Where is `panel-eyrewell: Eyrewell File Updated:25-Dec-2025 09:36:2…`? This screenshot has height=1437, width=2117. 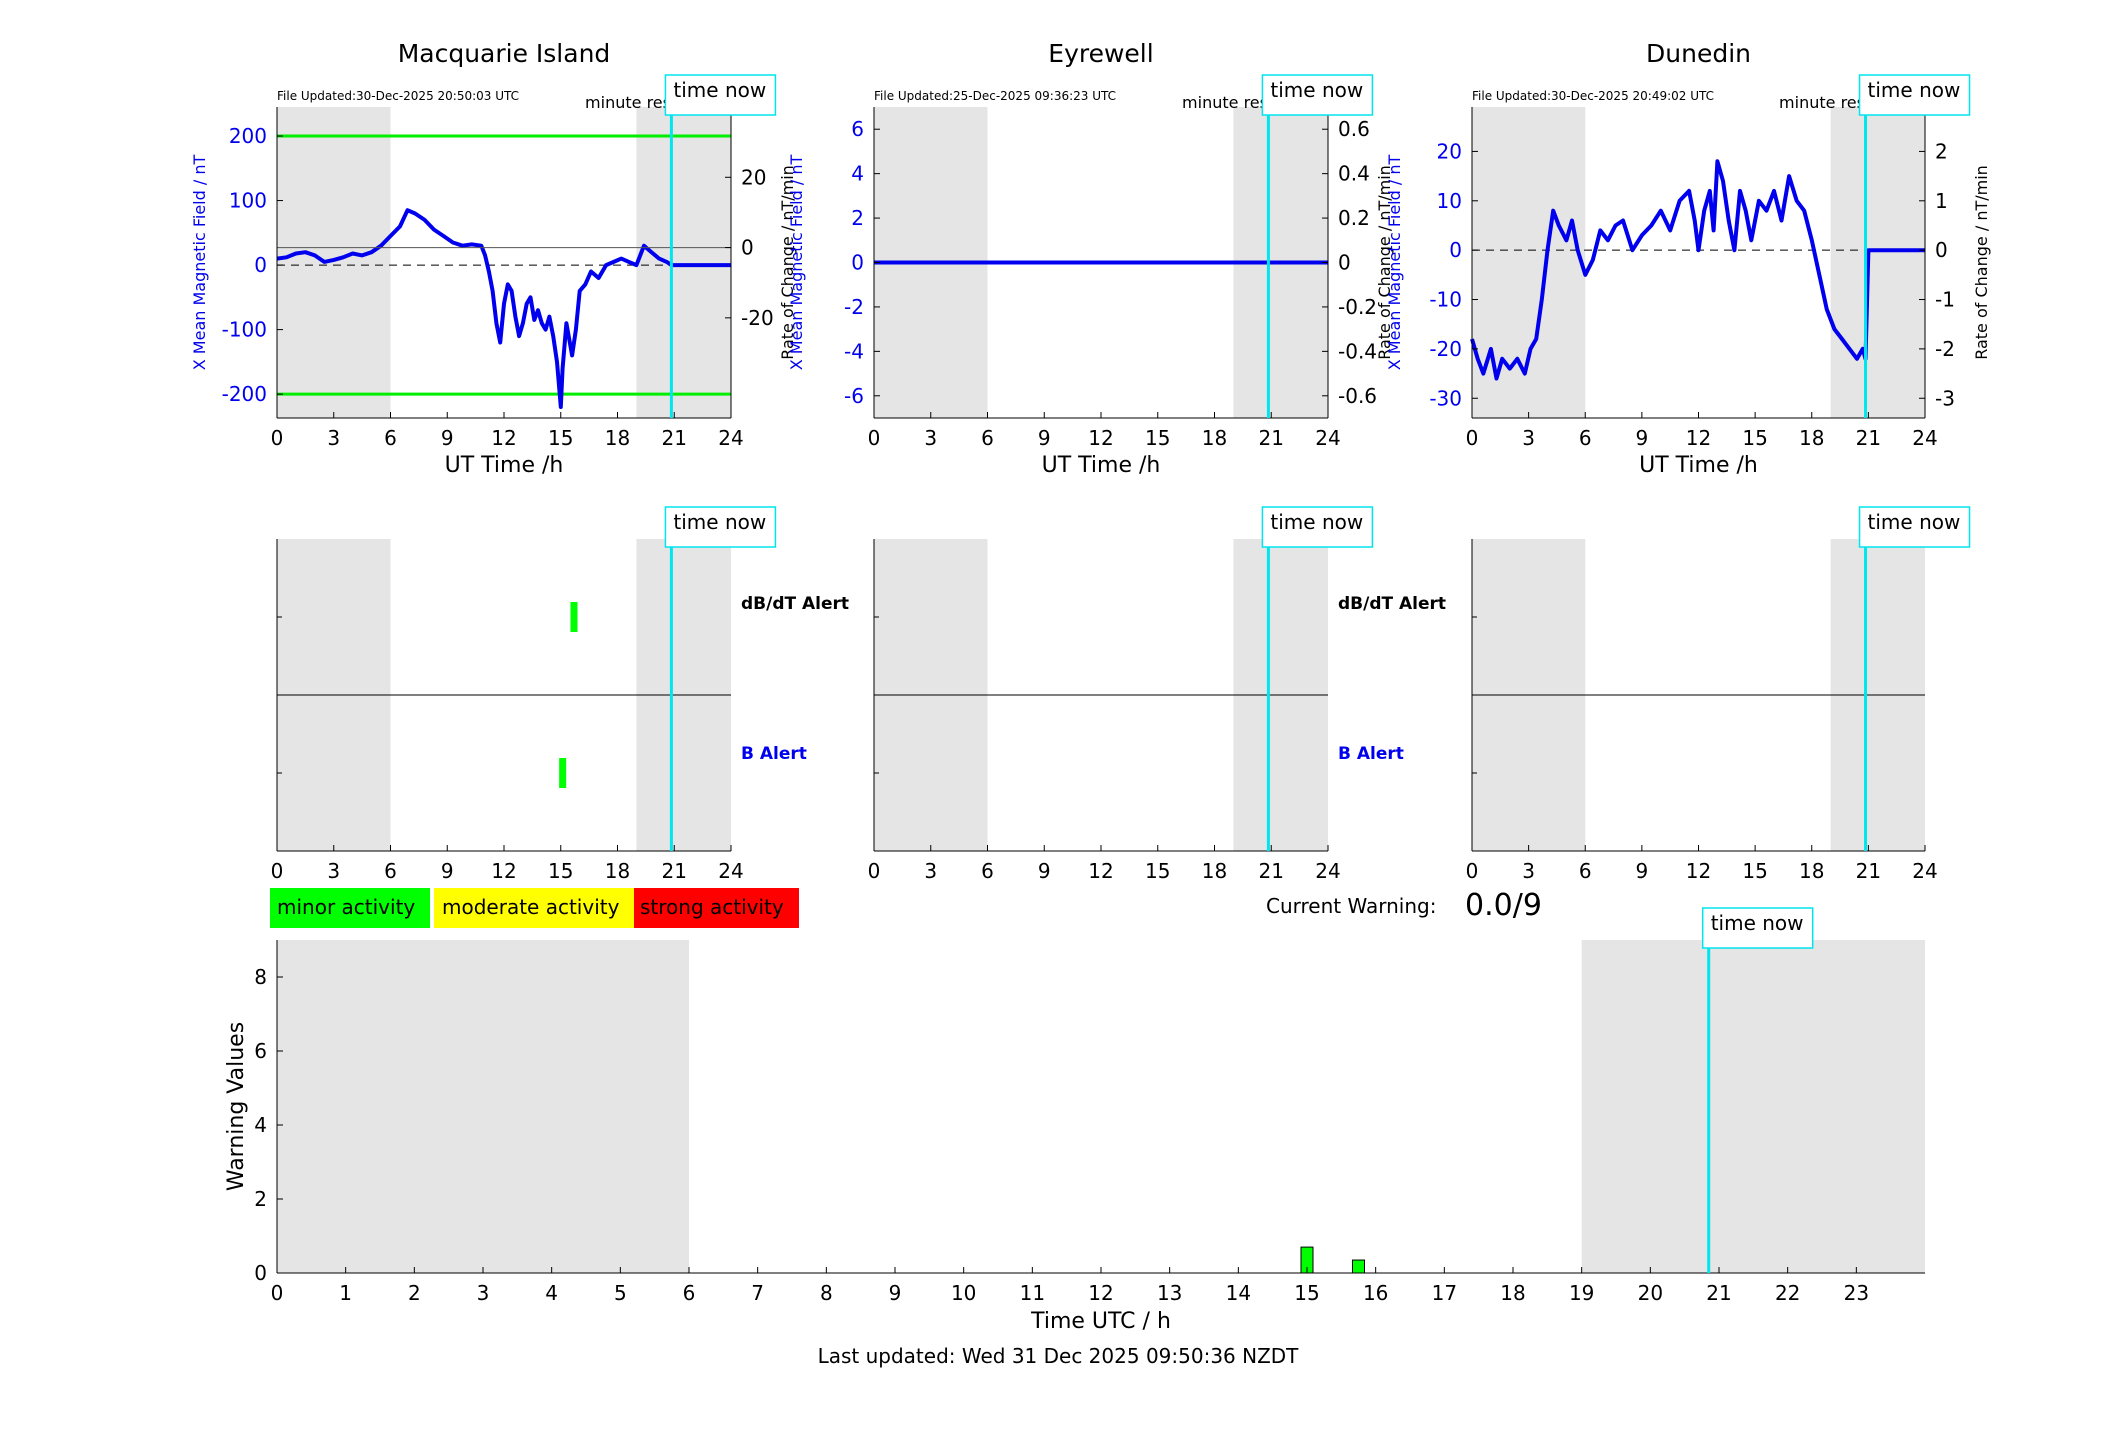 panel-eyrewell: Eyrewell File Updated:25-Dec-2025 09:36:2… is located at coordinates (1090, 258).